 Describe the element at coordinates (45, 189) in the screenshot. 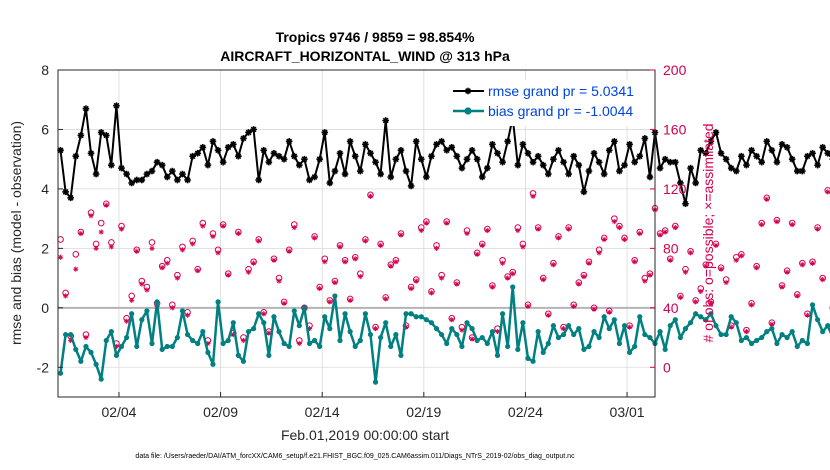

I see `y-tick-label-3: 4` at that location.